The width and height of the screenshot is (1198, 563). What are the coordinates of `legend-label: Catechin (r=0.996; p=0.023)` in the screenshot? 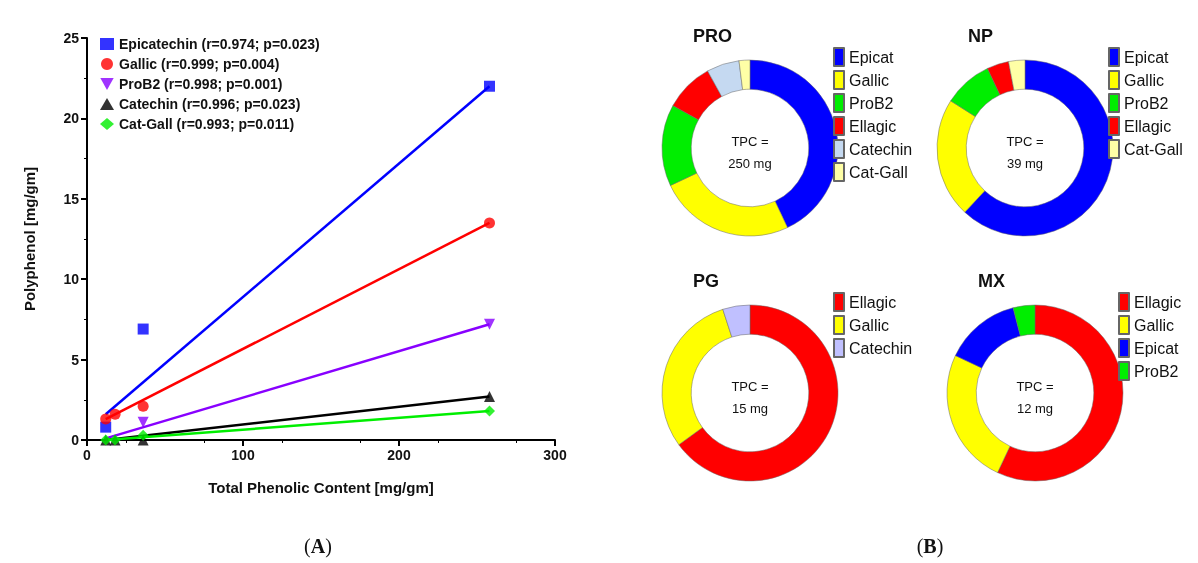 It's located at (210, 104).